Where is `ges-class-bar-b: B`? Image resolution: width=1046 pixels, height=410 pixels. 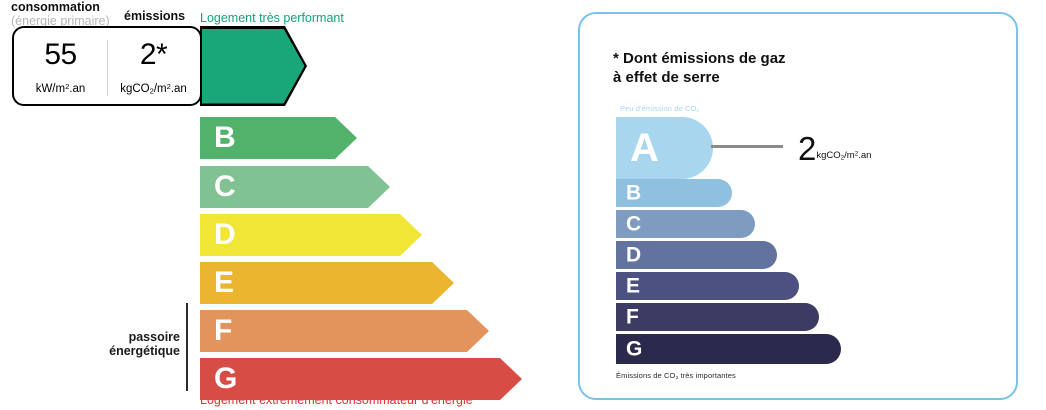
ges-class-bar-b: B is located at coordinates (674, 193).